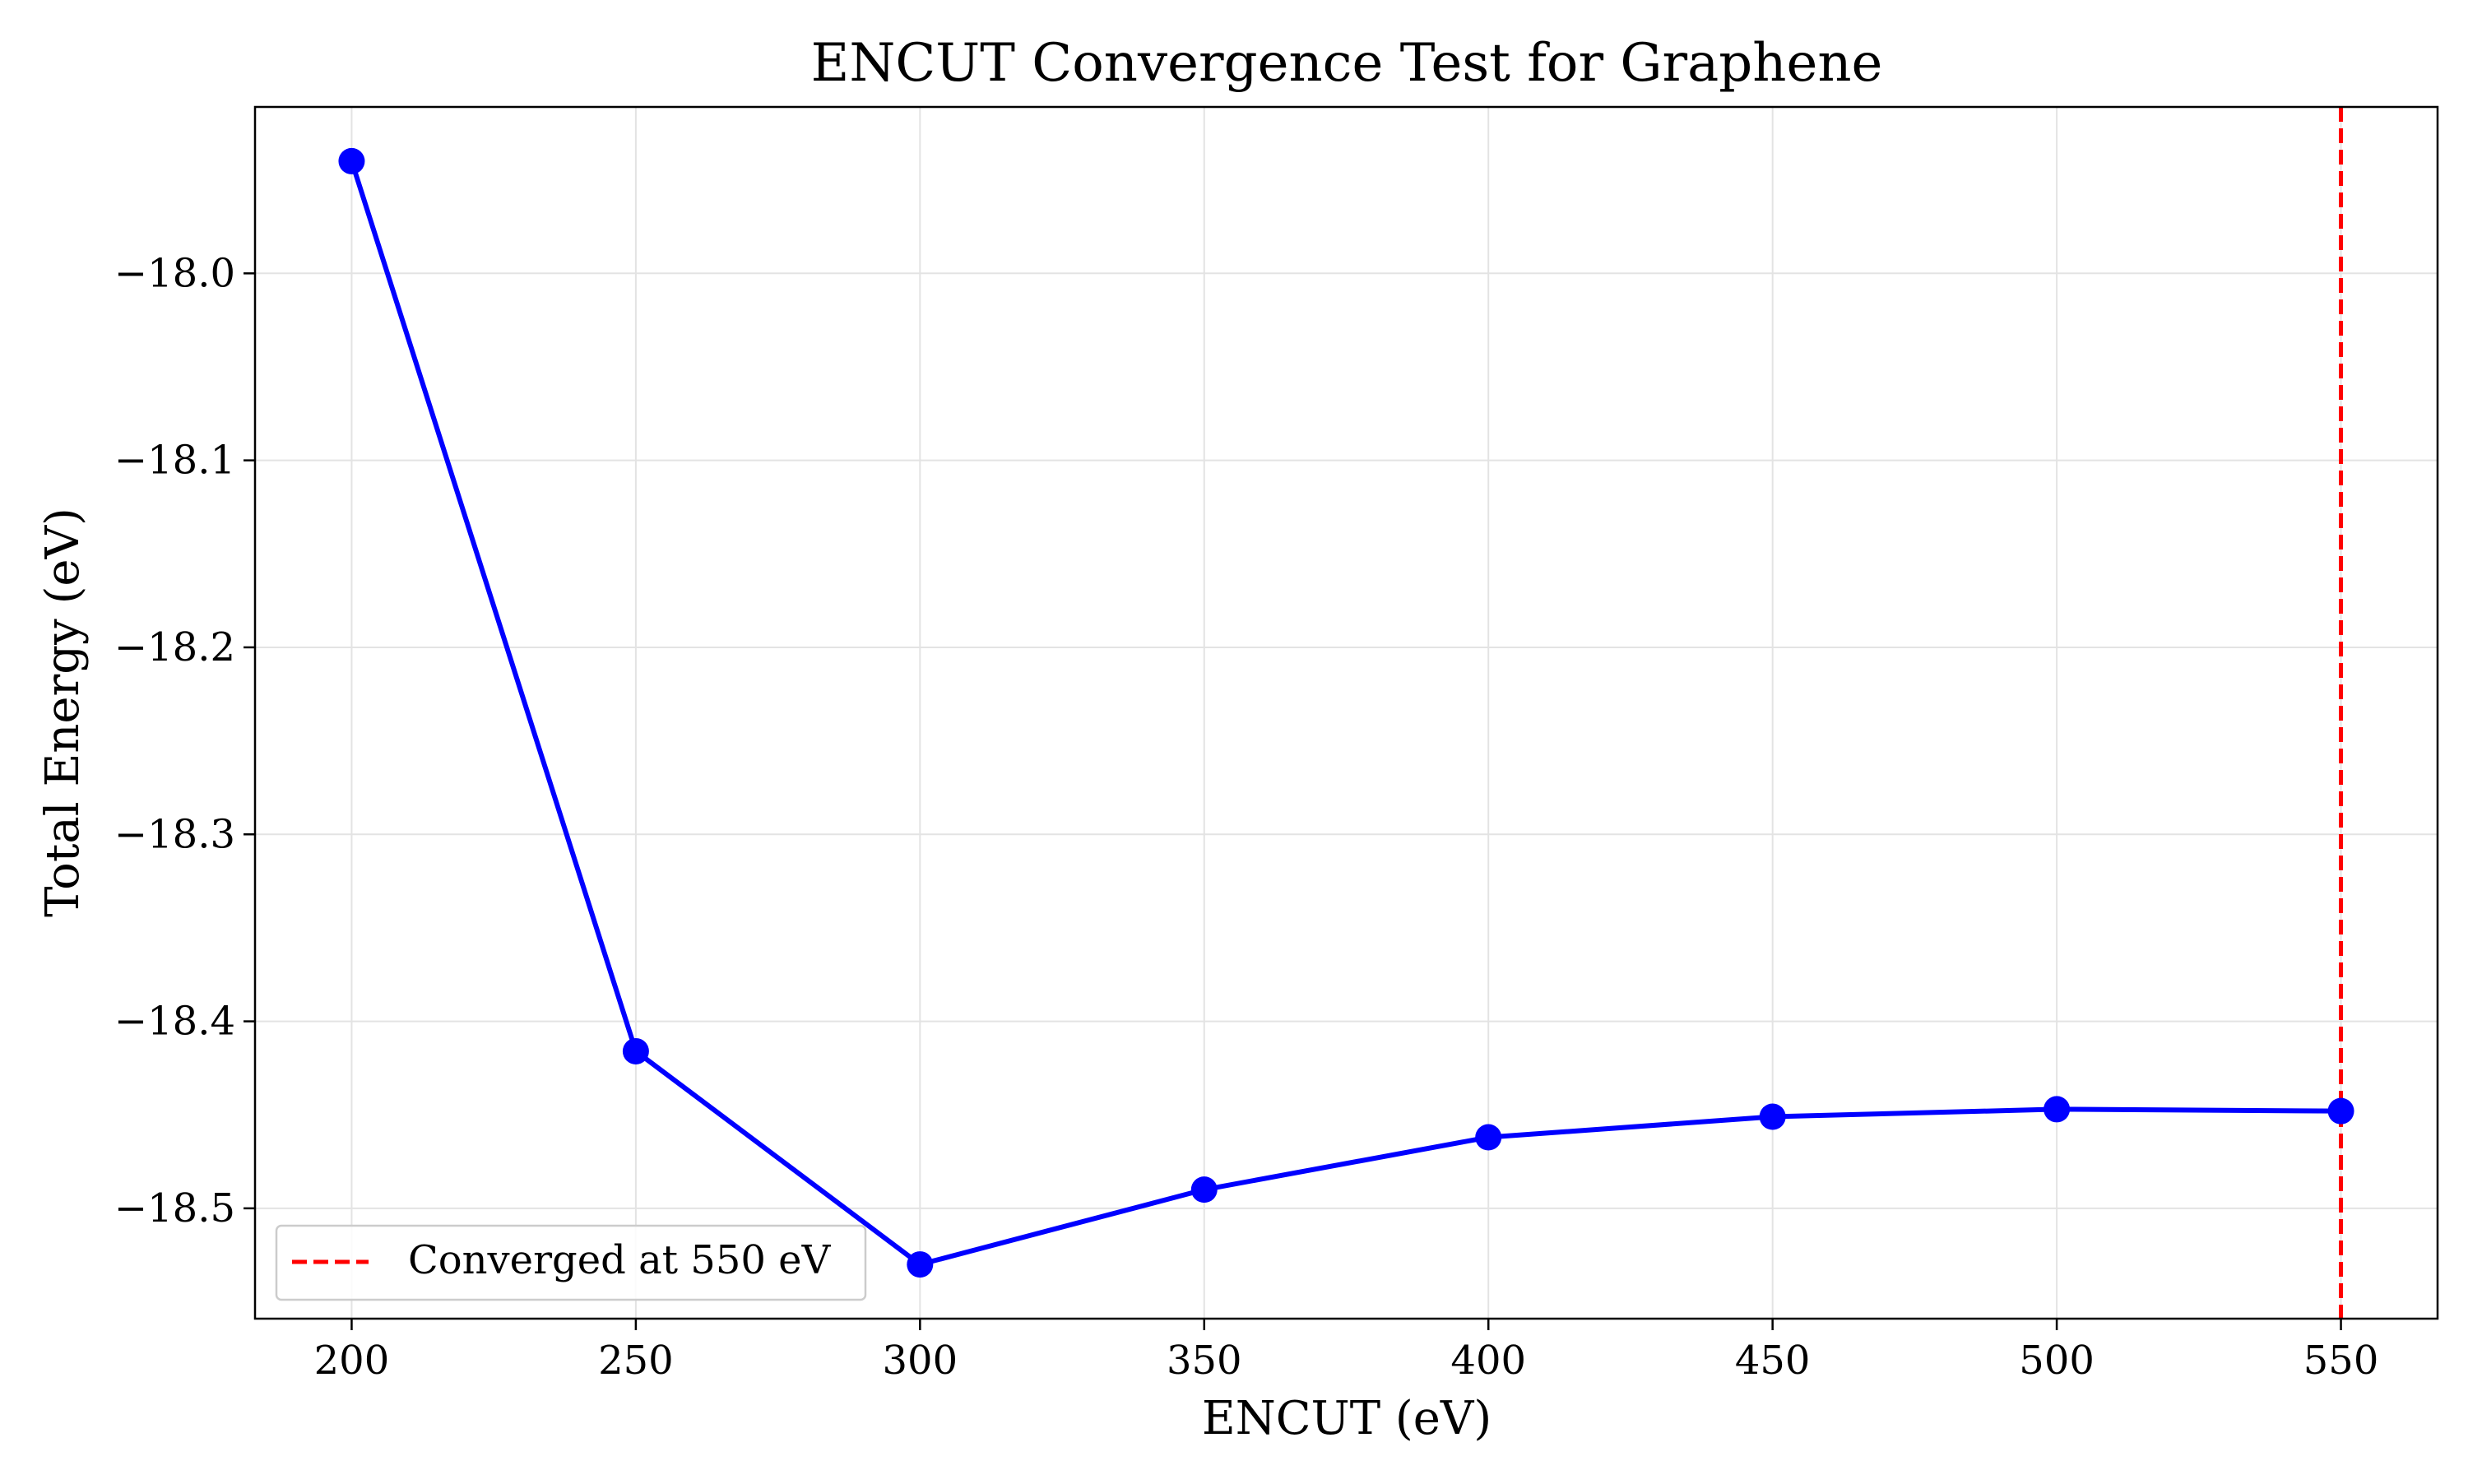 The image size is (2468, 1484). What do you see at coordinates (184, 740) in the screenshot?
I see `y-axis-ticks: −18.0 −18.1 −18.2 −18.3 −18.4 −18.5` at bounding box center [184, 740].